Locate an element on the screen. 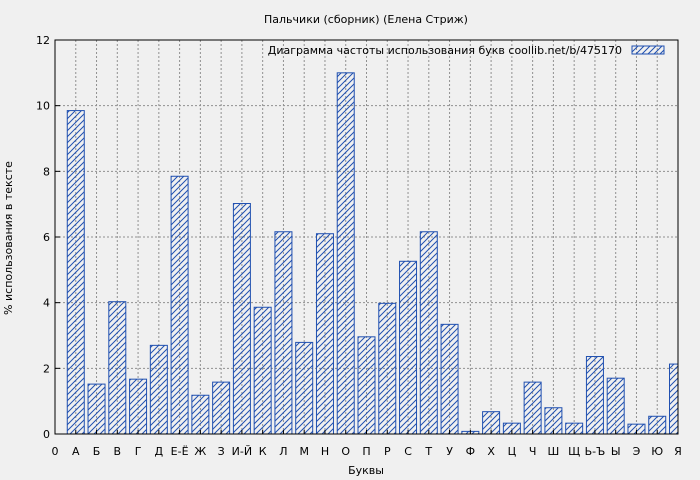 The height and width of the screenshot is (480, 700). y-tick-label: 12 is located at coordinates (43, 40).